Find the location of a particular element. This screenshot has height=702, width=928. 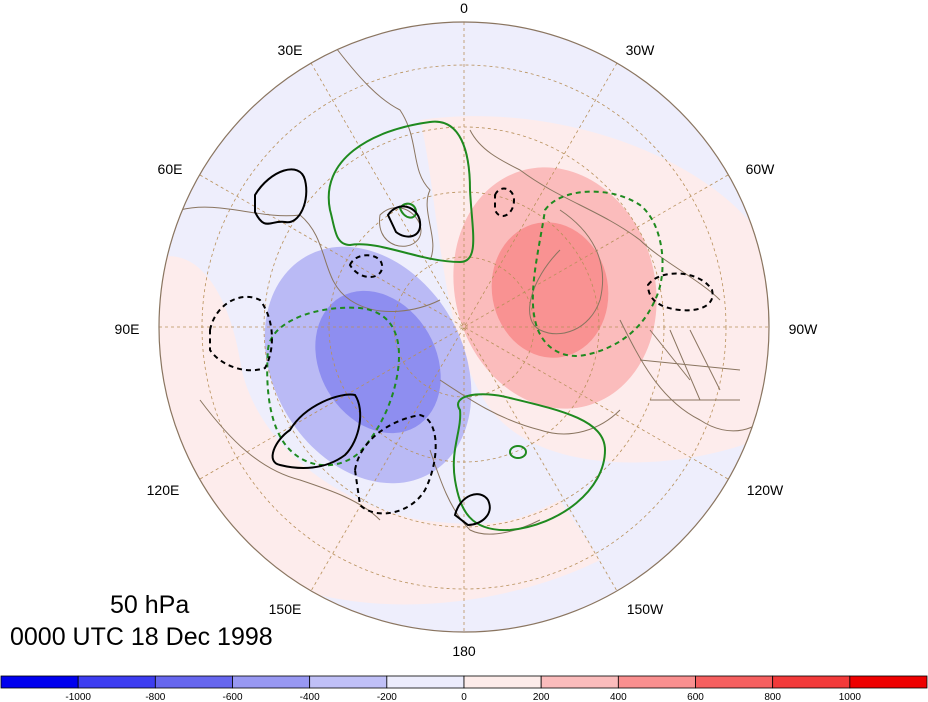

lon-label-90w: 90W is located at coordinates (804, 329).